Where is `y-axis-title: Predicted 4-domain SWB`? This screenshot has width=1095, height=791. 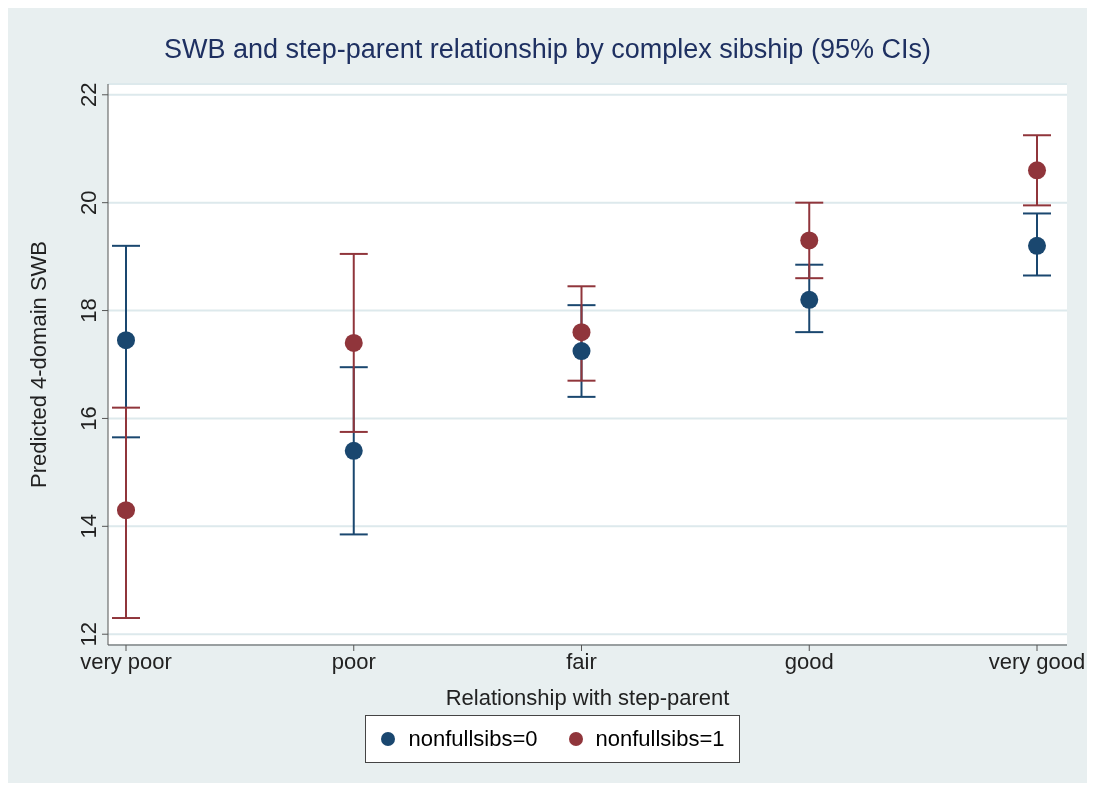
y-axis-title: Predicted 4-domain SWB is located at coordinates (38, 364).